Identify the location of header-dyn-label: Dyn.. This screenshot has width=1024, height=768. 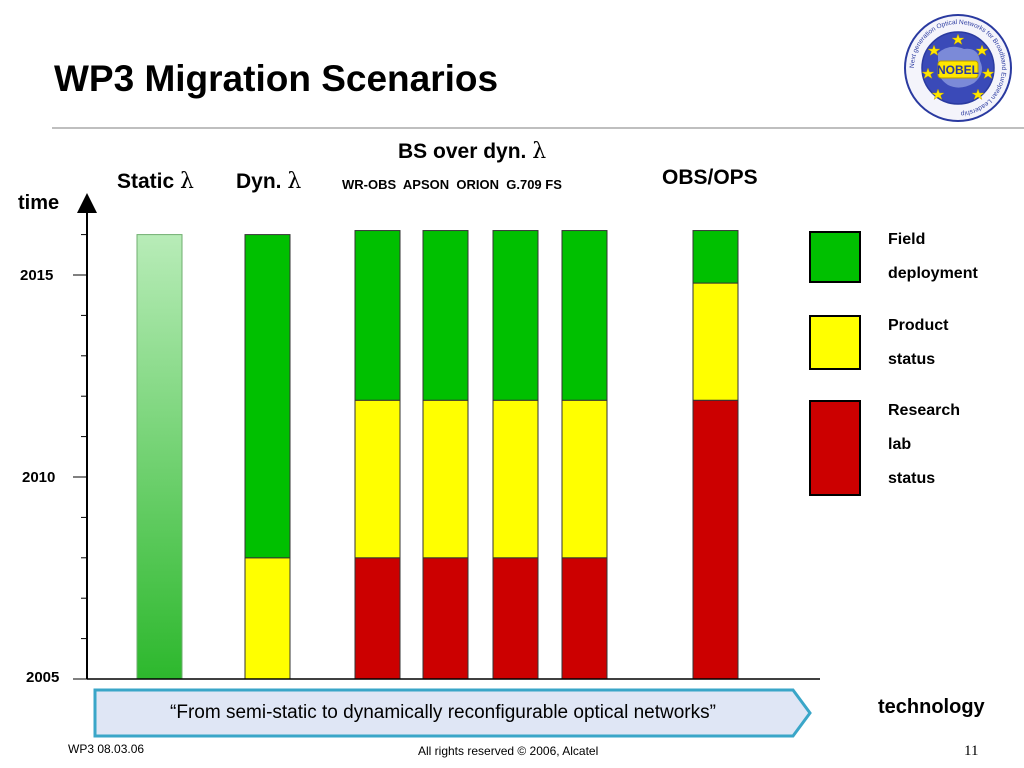
(259, 181).